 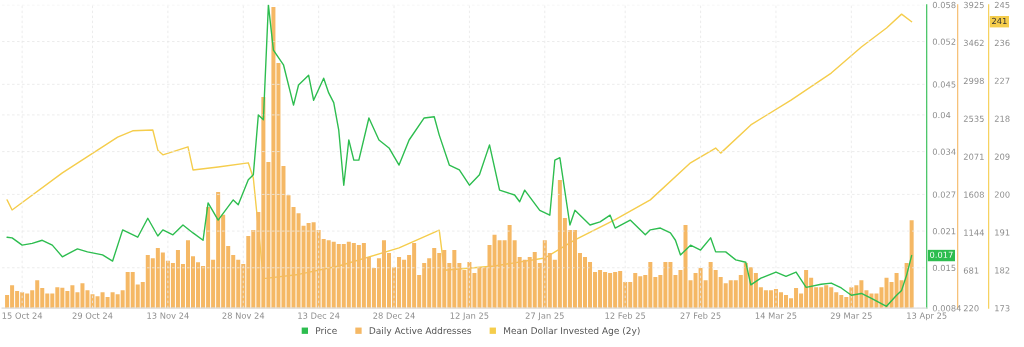 What do you see at coordinates (544, 316) in the screenshot?
I see `x-tick-label: 27 Jan 25` at bounding box center [544, 316].